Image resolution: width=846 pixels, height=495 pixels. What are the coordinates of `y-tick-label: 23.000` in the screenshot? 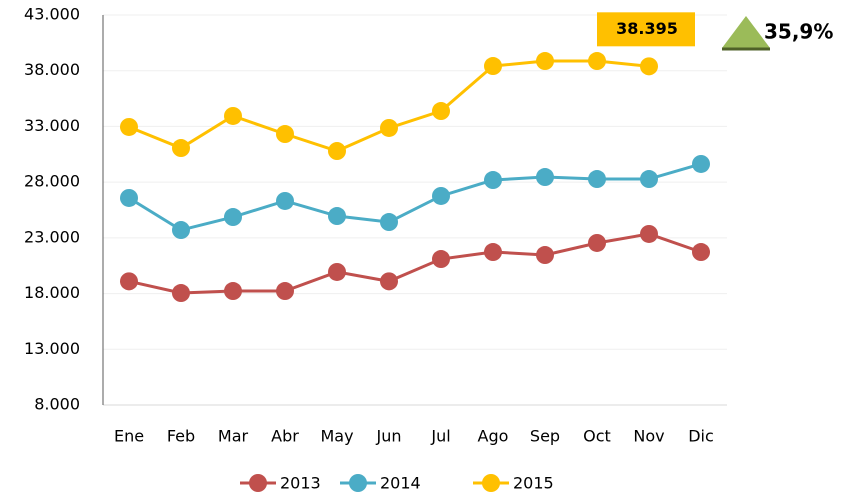 It's located at (52, 236).